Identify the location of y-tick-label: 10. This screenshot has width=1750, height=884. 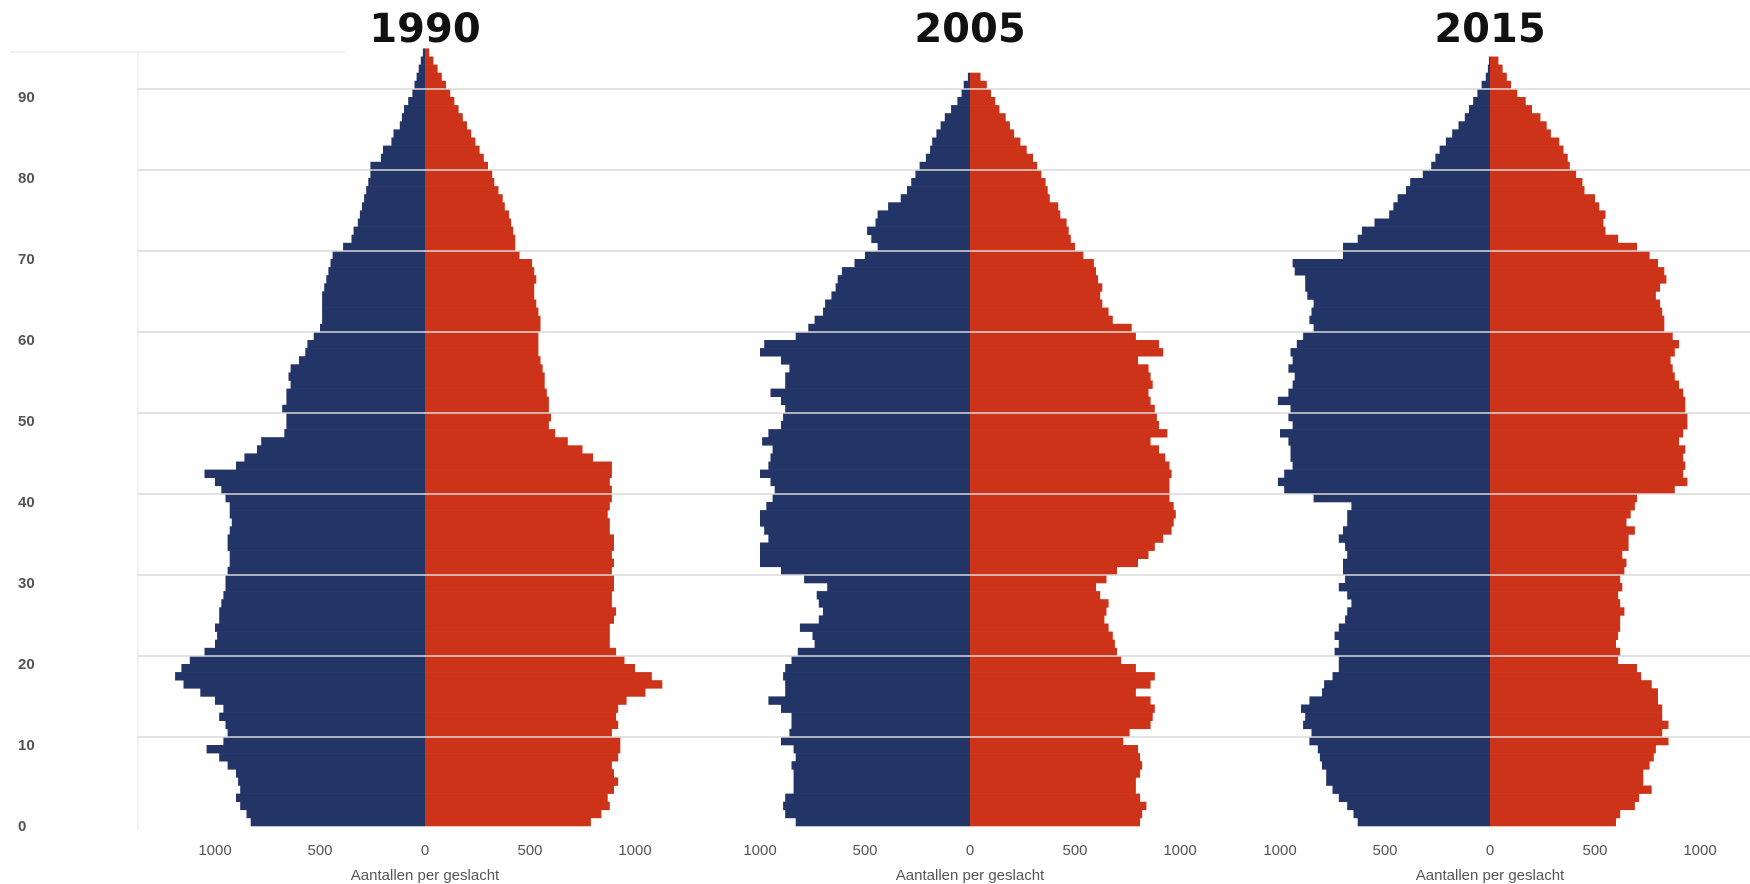
(26, 745).